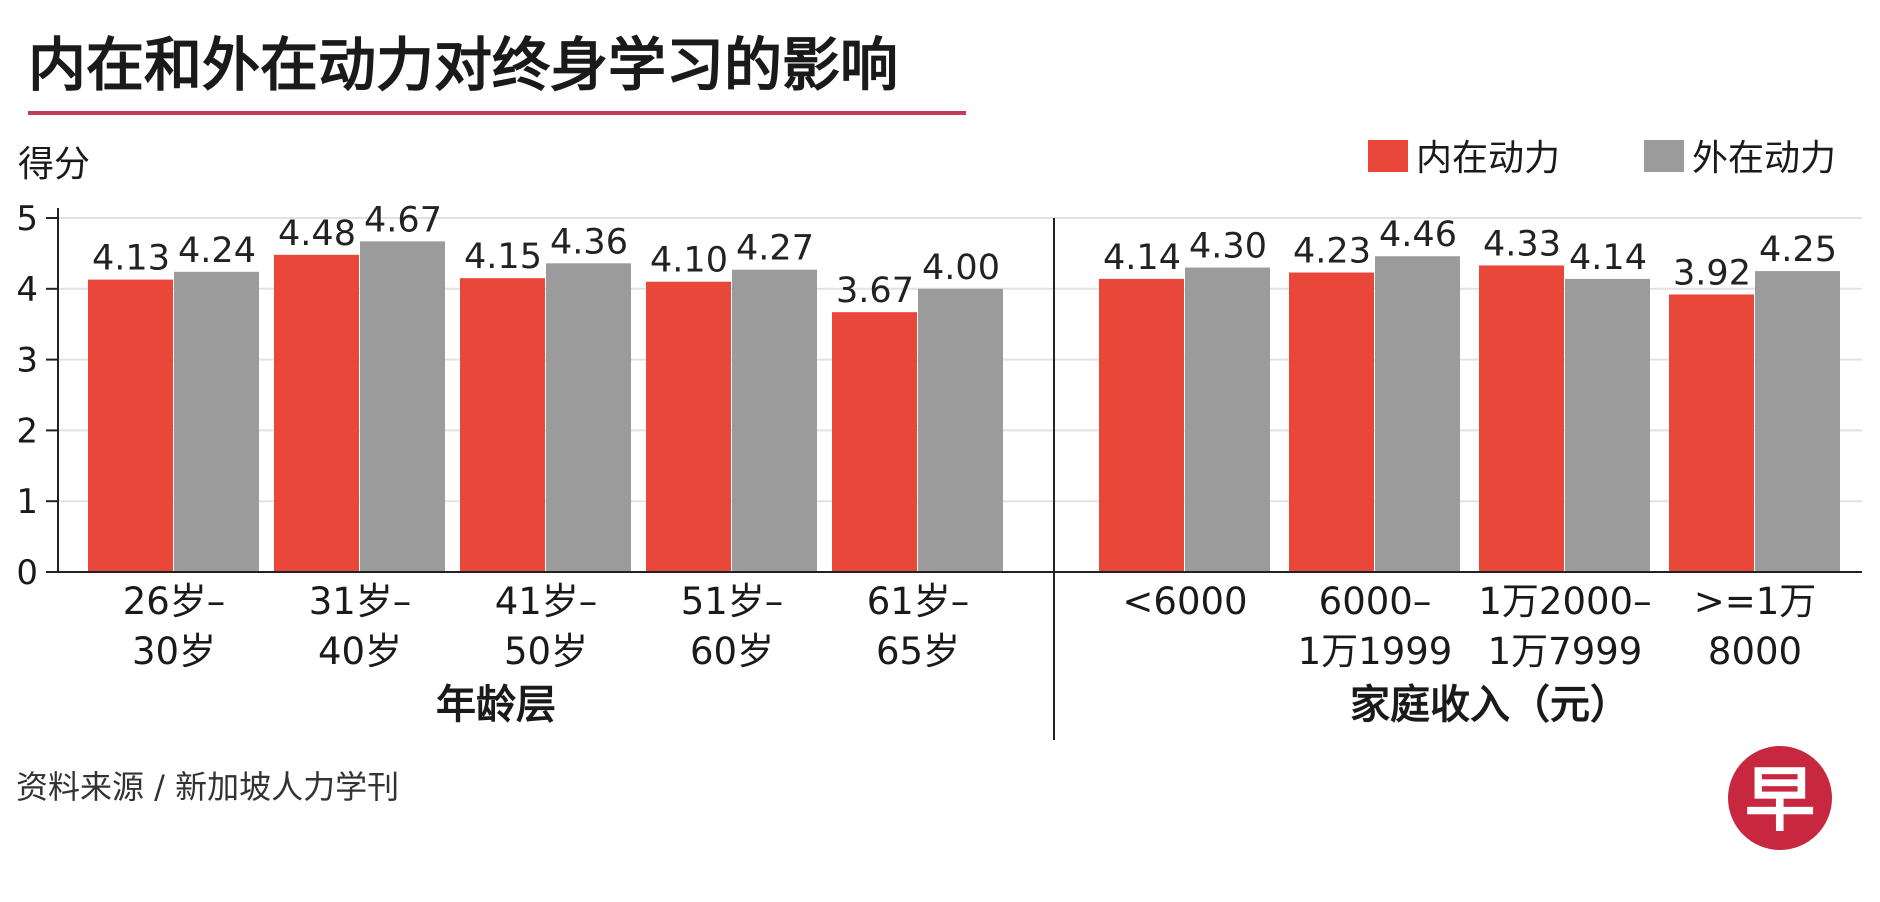 The image size is (1880, 902). What do you see at coordinates (27, 431) in the screenshot?
I see `y-tick-label: 2` at bounding box center [27, 431].